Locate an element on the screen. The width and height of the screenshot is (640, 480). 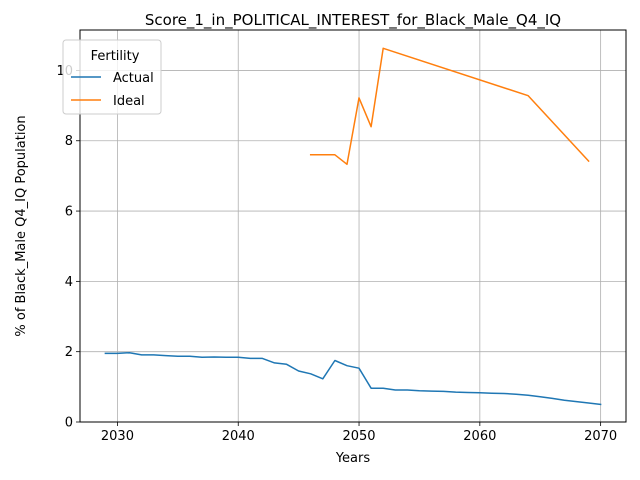
y-tick-label: 8 is located at coordinates (69, 141).